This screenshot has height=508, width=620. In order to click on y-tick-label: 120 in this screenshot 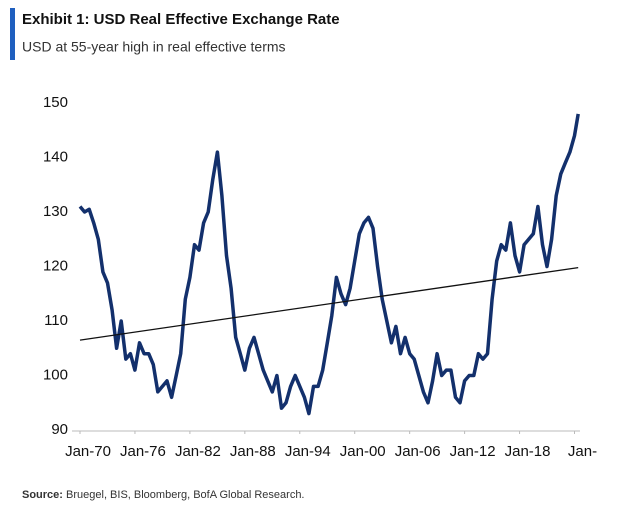, I will do `click(55, 265)`.